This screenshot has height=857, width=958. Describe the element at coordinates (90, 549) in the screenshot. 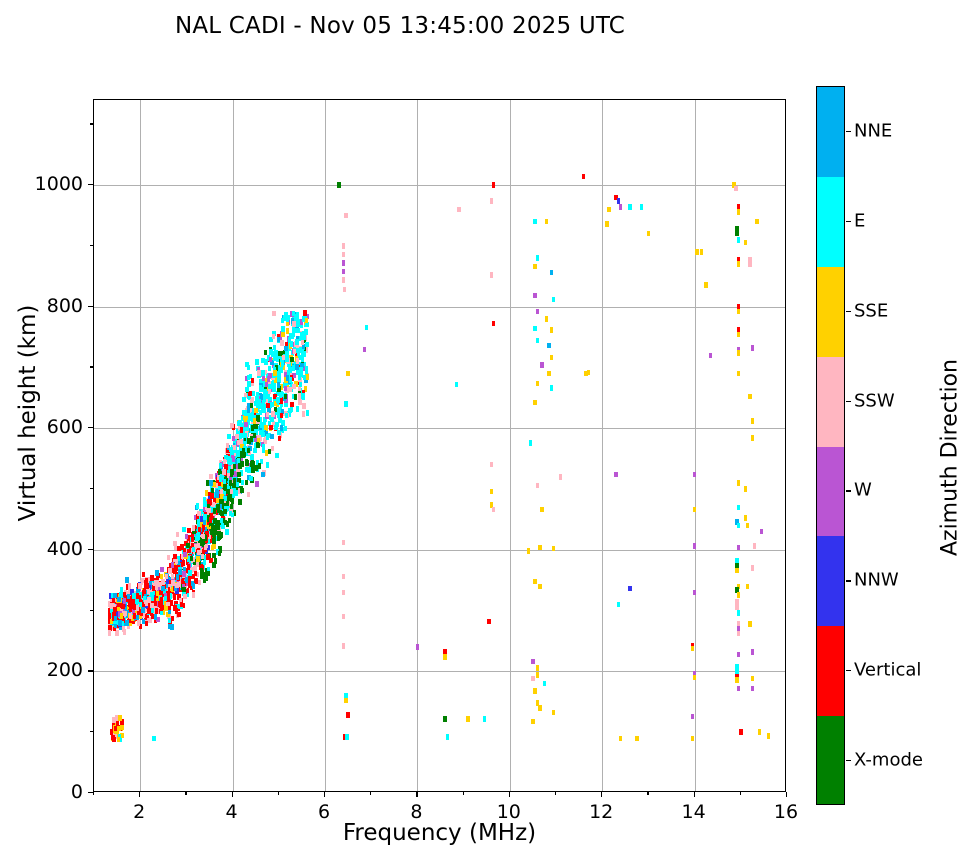

I see `y-tick` at that location.